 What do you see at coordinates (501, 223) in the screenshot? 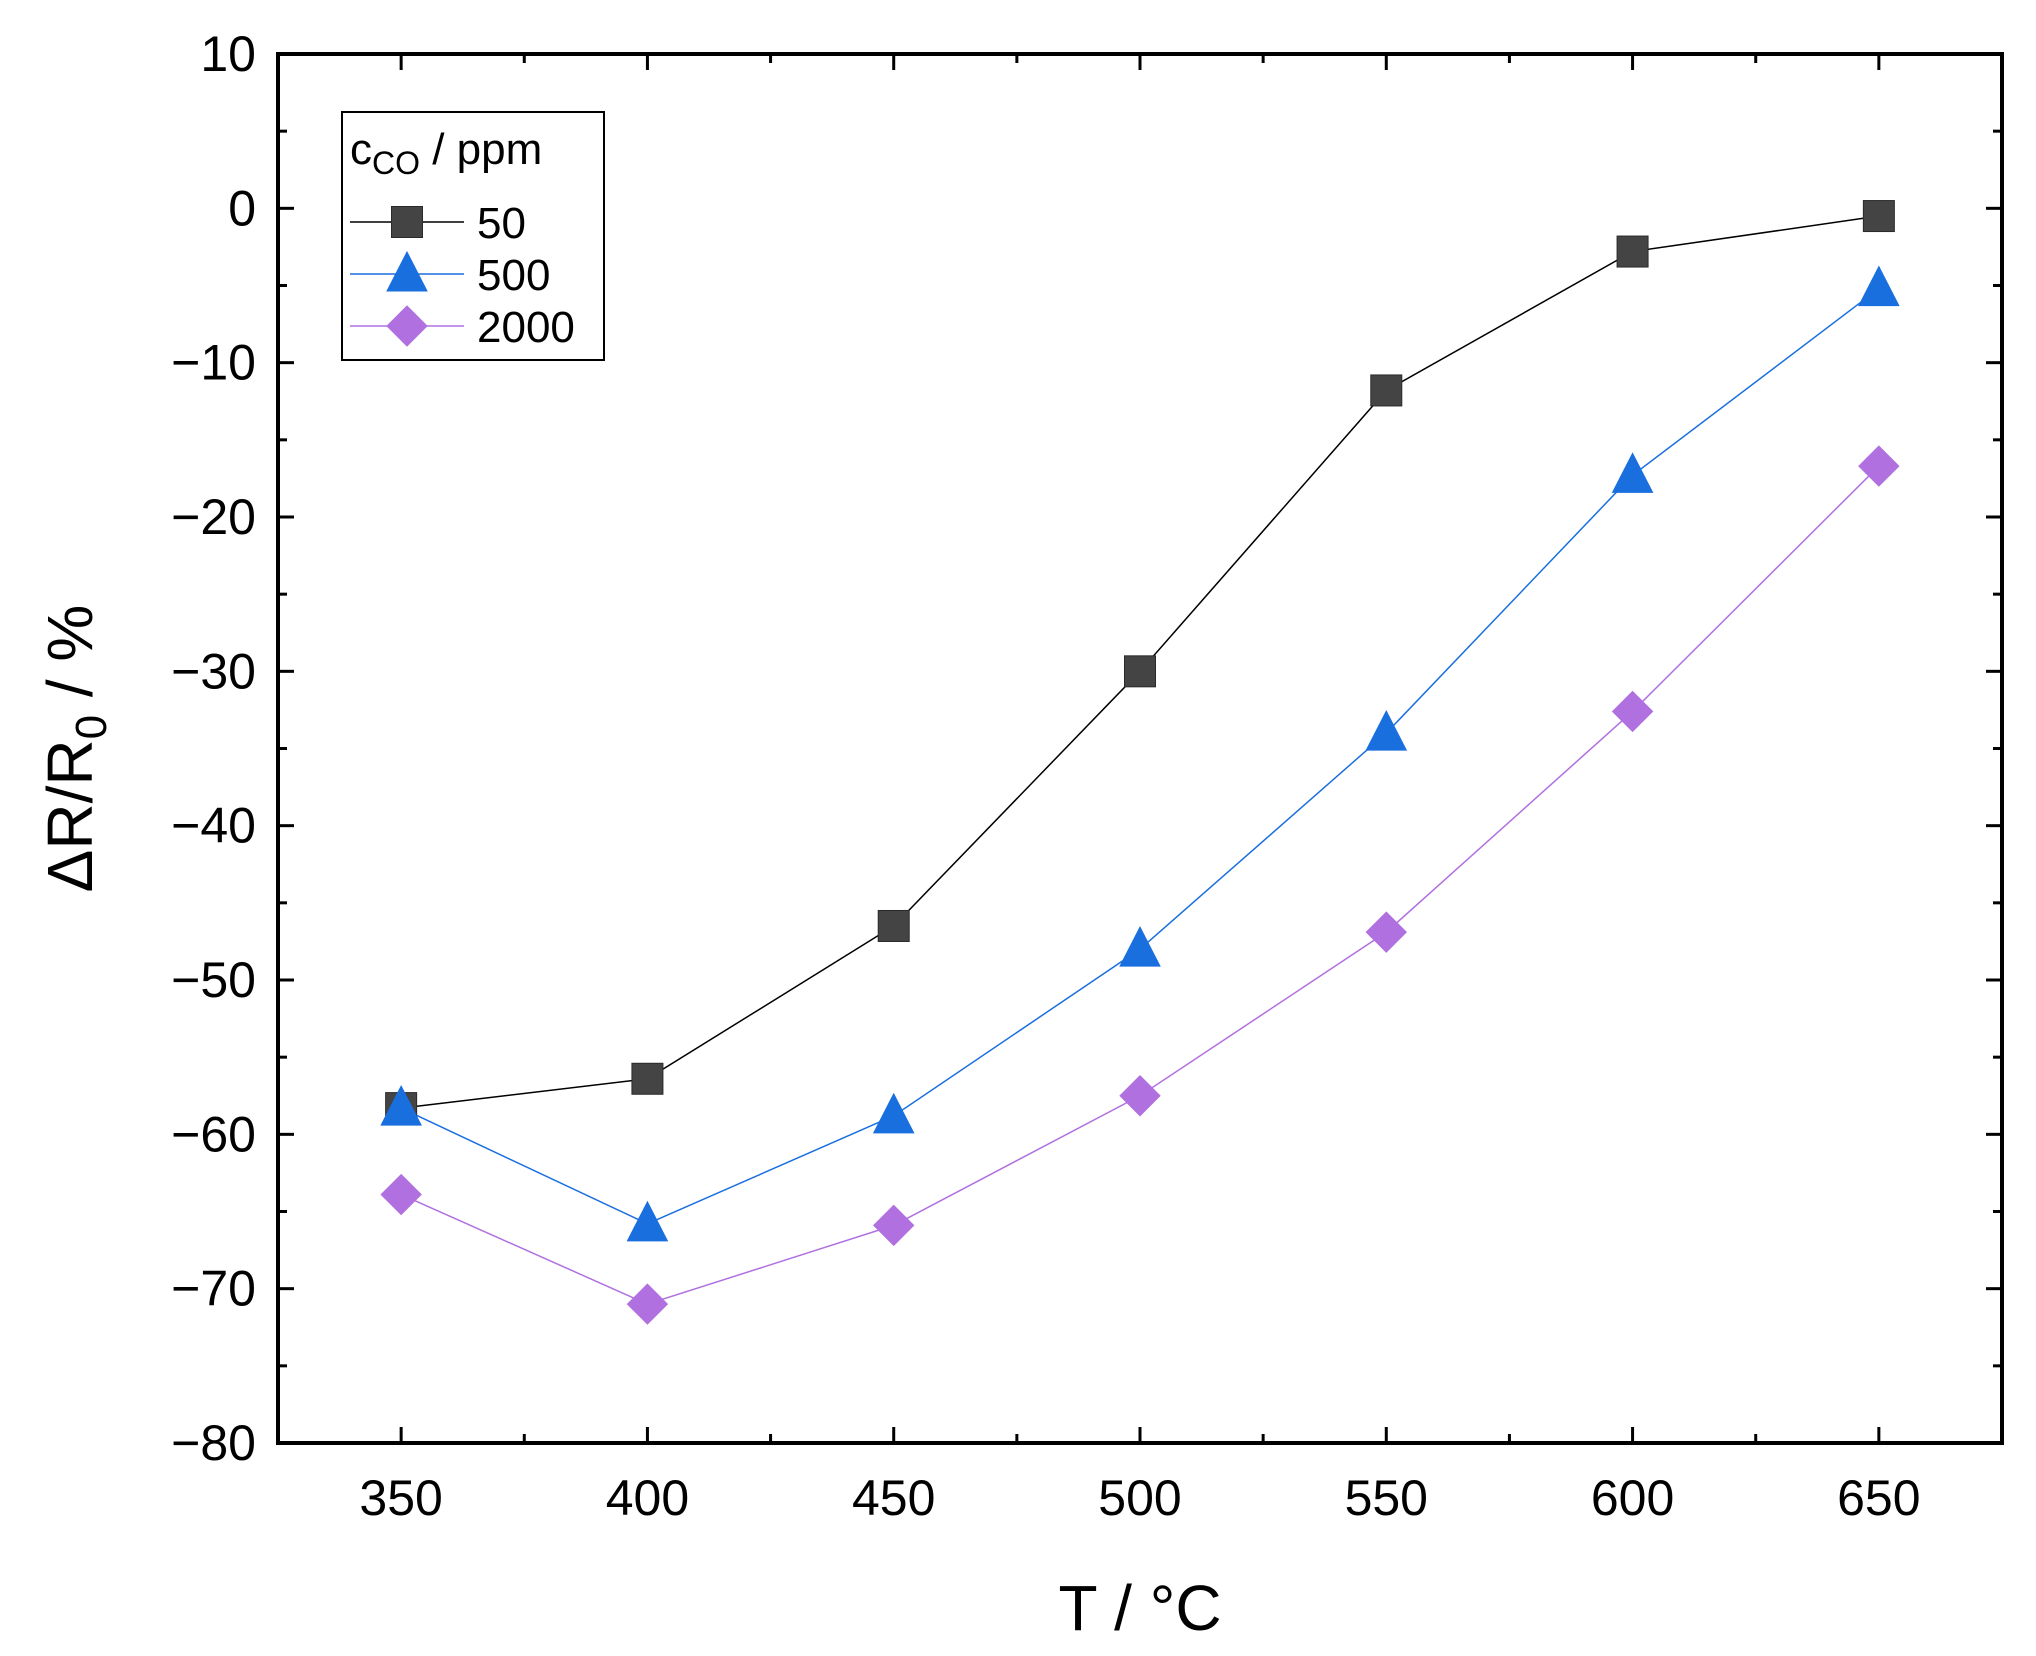
I see `legend-label-50: 50` at bounding box center [501, 223].